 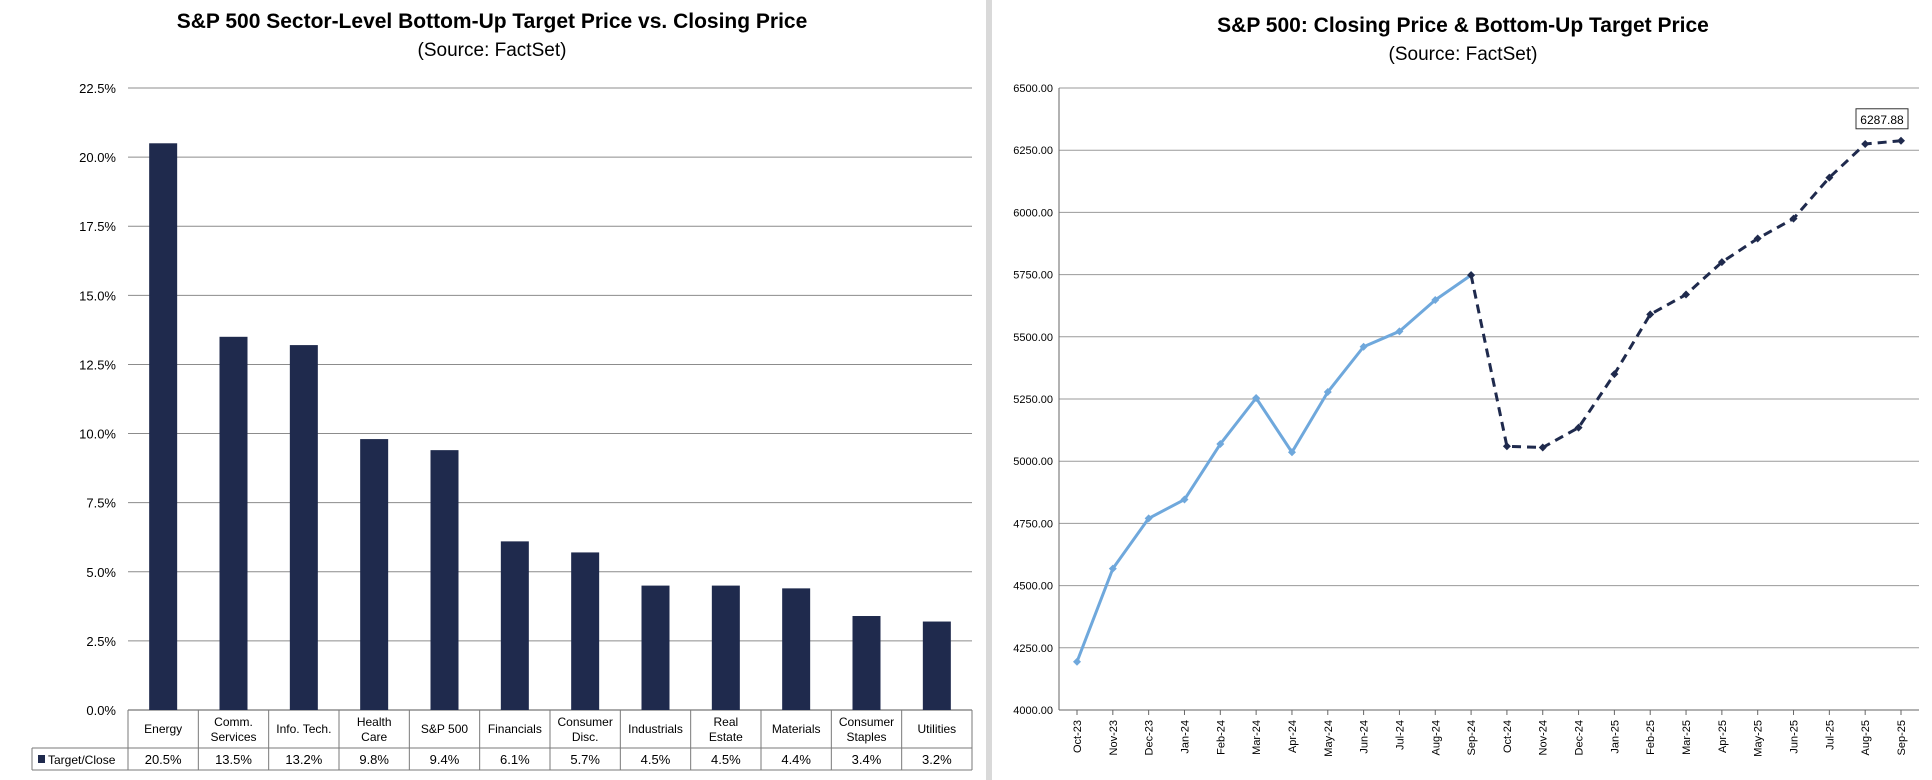 I want to click on legend-swatch, so click(x=41, y=759).